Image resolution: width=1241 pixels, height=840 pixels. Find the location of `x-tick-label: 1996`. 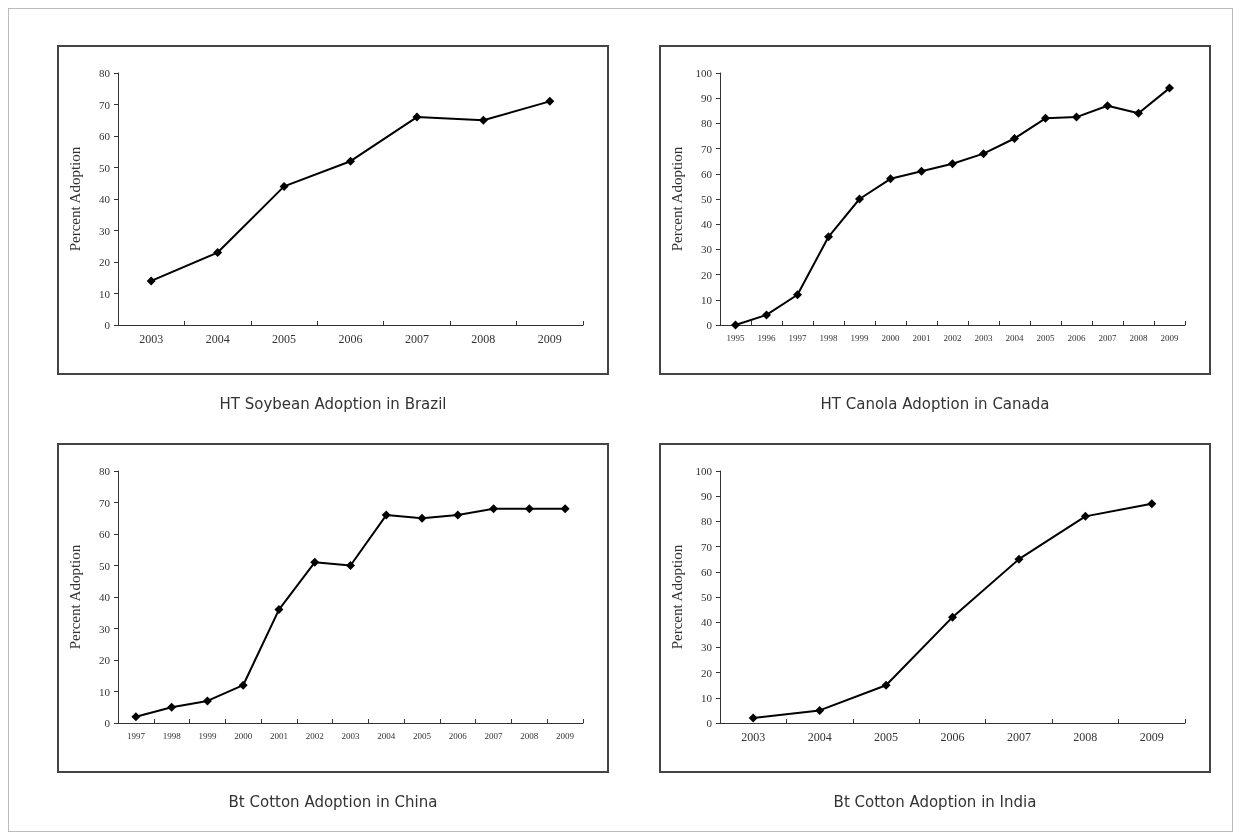

x-tick-label: 1996 is located at coordinates (766, 337).